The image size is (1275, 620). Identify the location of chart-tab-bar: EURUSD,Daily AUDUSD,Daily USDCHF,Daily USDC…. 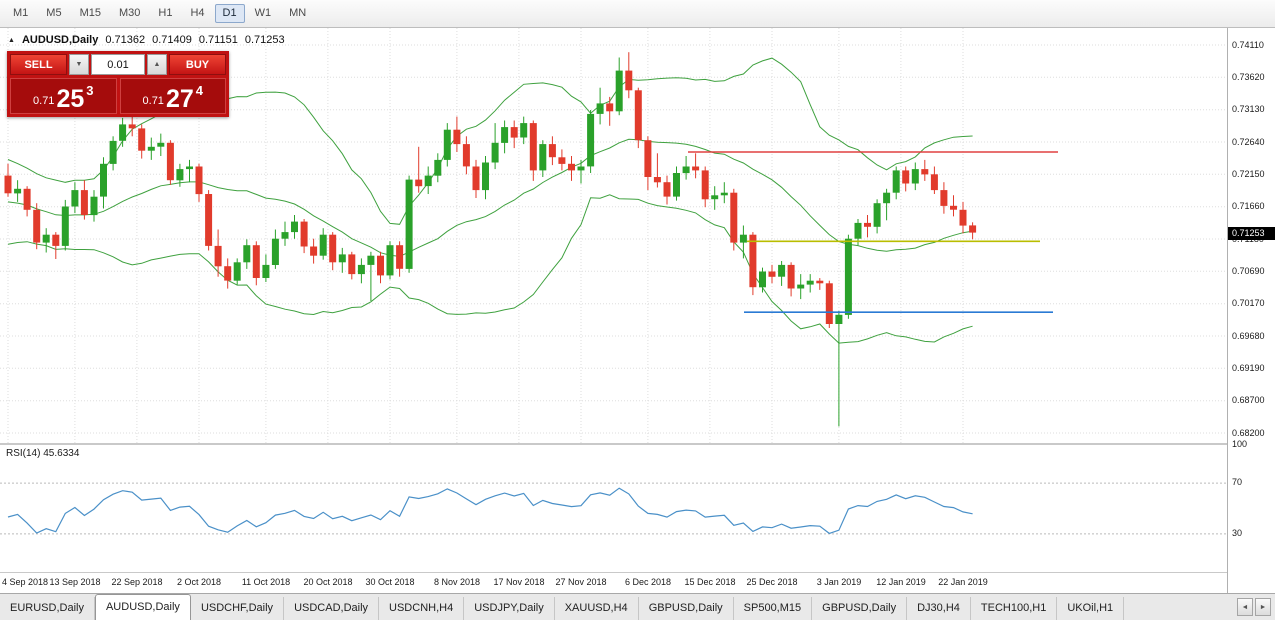
(637, 606).